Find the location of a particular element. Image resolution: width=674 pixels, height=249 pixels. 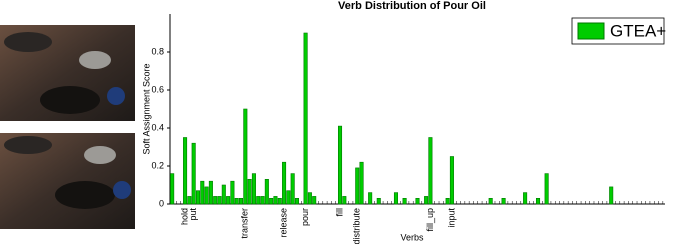

legend-box is located at coordinates (618, 31).